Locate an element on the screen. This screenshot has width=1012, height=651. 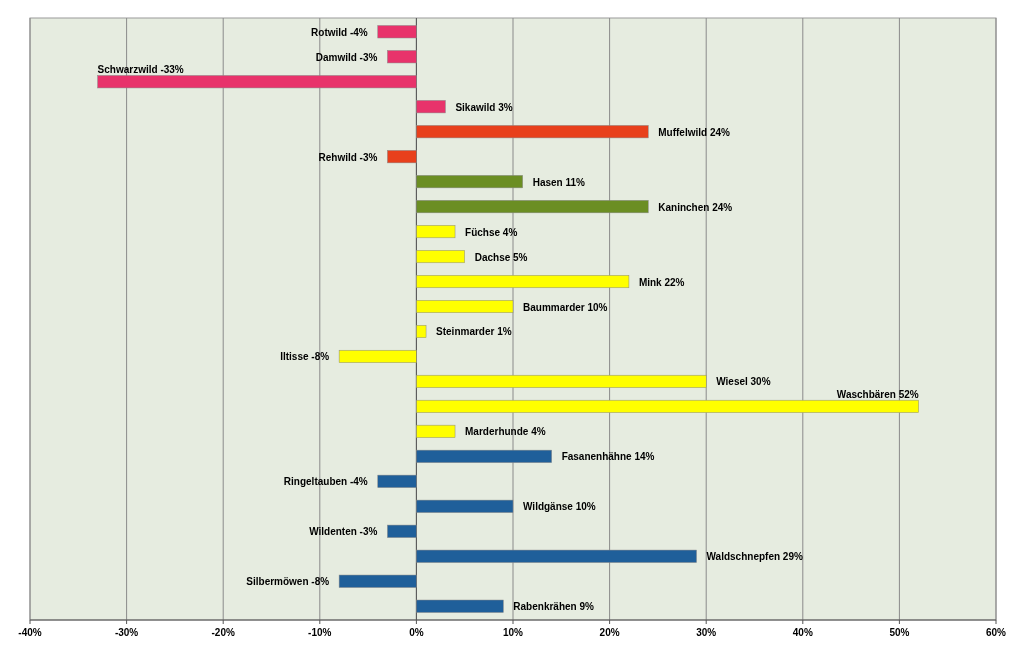
data-label: Waldschnepfen 29% is located at coordinates (754, 557).